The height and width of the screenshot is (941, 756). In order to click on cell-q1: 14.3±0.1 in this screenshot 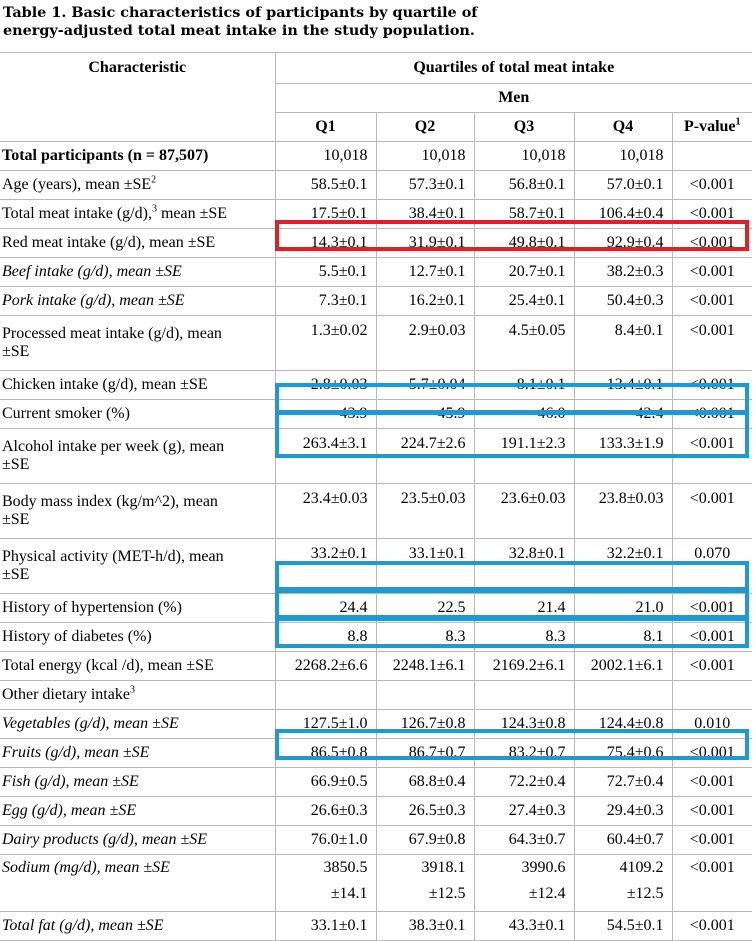, I will do `click(325, 243)`.